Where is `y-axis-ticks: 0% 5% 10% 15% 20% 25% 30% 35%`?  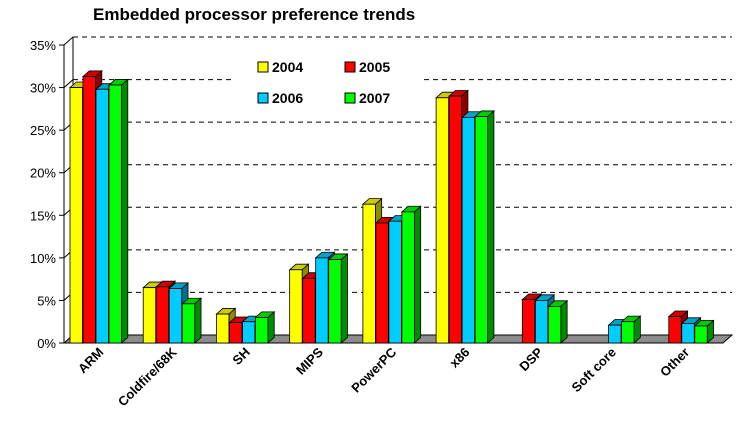
y-axis-ticks: 0% 5% 10% 15% 20% 25% 30% 35% is located at coordinates (43, 194).